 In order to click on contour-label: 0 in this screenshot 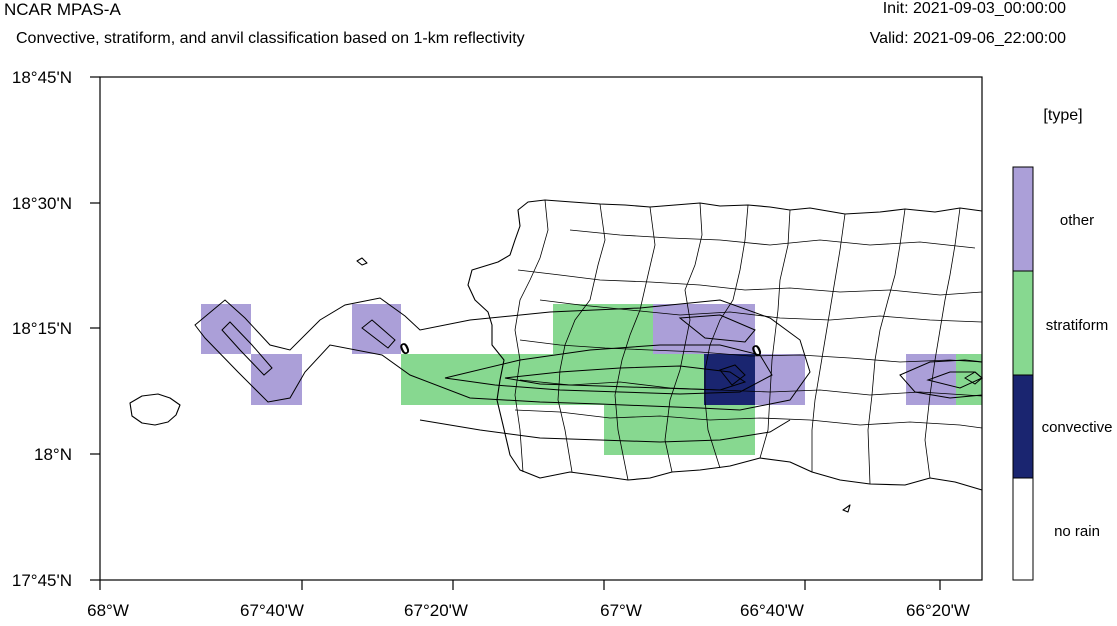, I will do `click(405, 349)`.